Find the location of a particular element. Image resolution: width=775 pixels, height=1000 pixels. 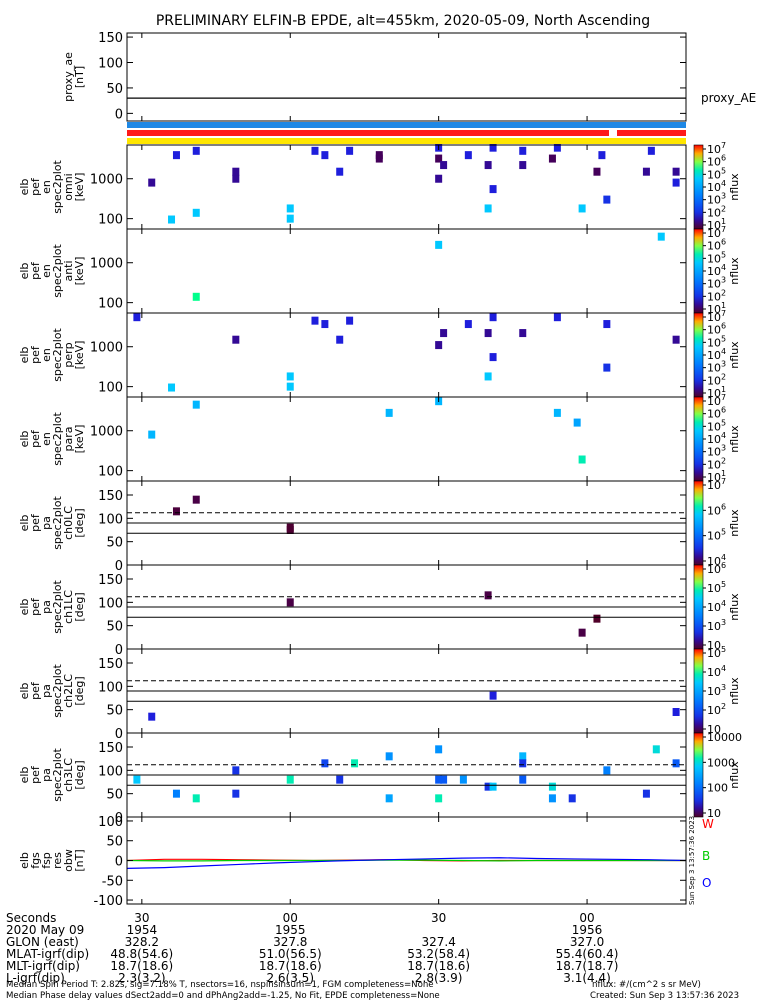

colorbar-tick-exponent: 3 is located at coordinates (723, 622).